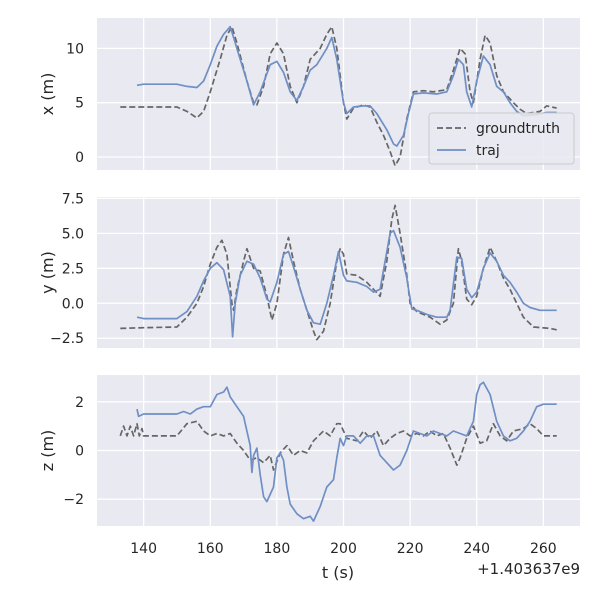 The height and width of the screenshot is (600, 600). Describe the element at coordinates (518, 129) in the screenshot. I see `legend-groundtruth-label: groundtruth` at that location.